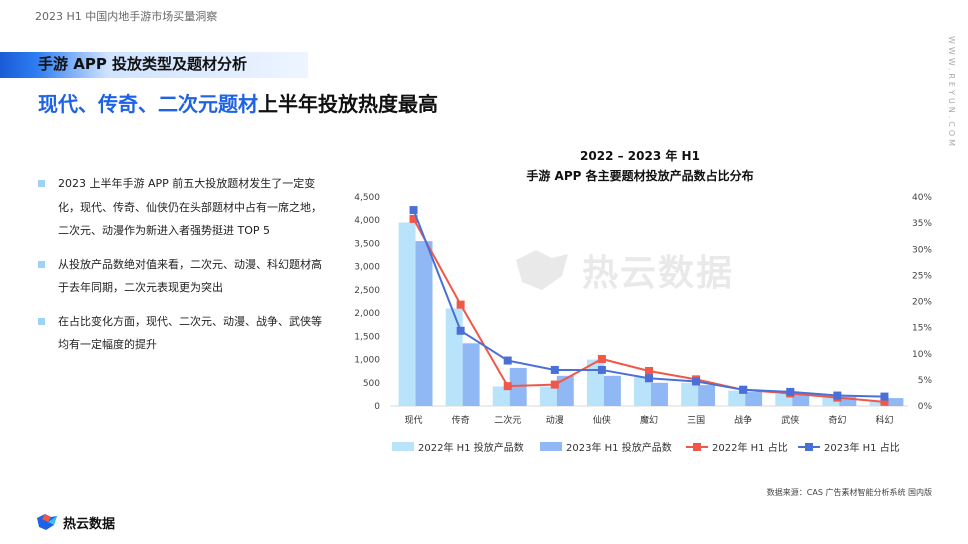 The height and width of the screenshot is (544, 968). What do you see at coordinates (126, 16) in the screenshot?
I see `report-title: 2023 H1 中国内地手游市场买量洞察` at bounding box center [126, 16].